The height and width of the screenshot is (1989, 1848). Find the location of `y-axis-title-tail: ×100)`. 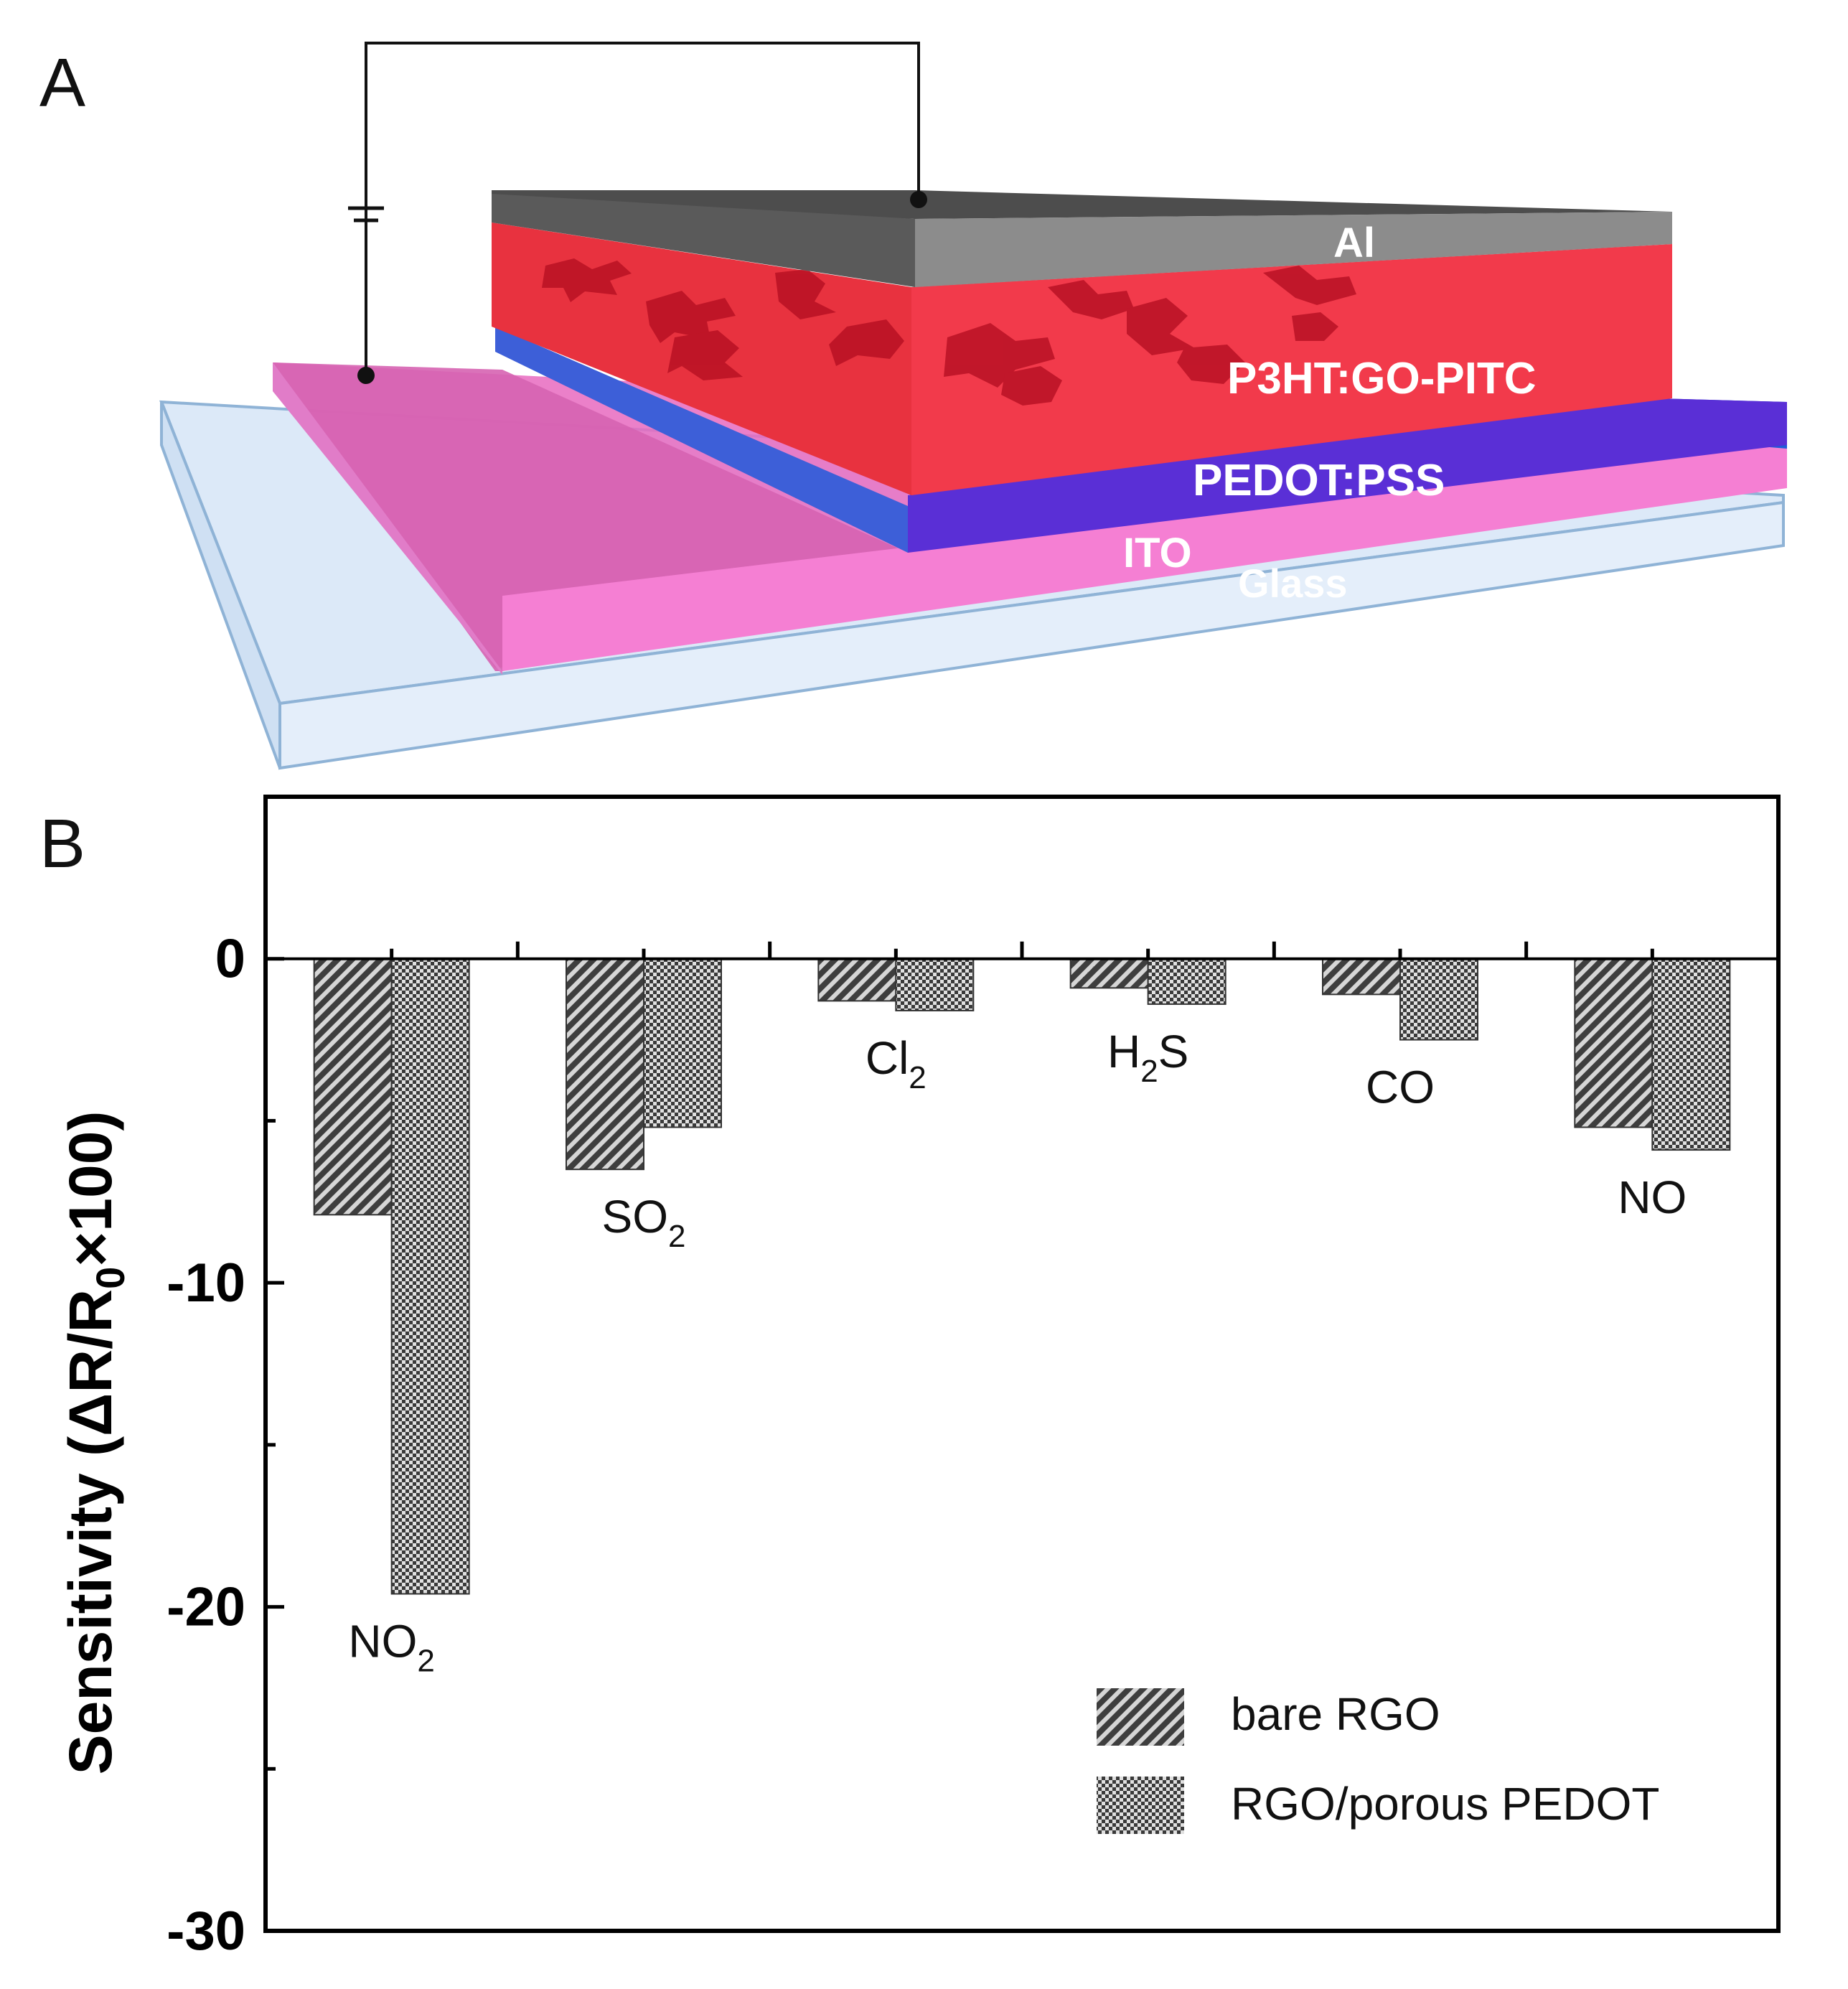

y-axis-title-tail: ×100) is located at coordinates (90, 1189).